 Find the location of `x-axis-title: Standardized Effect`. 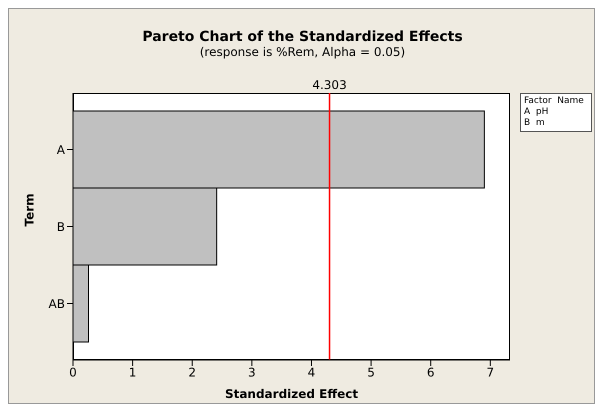

x-axis-title: Standardized Effect is located at coordinates (291, 394).